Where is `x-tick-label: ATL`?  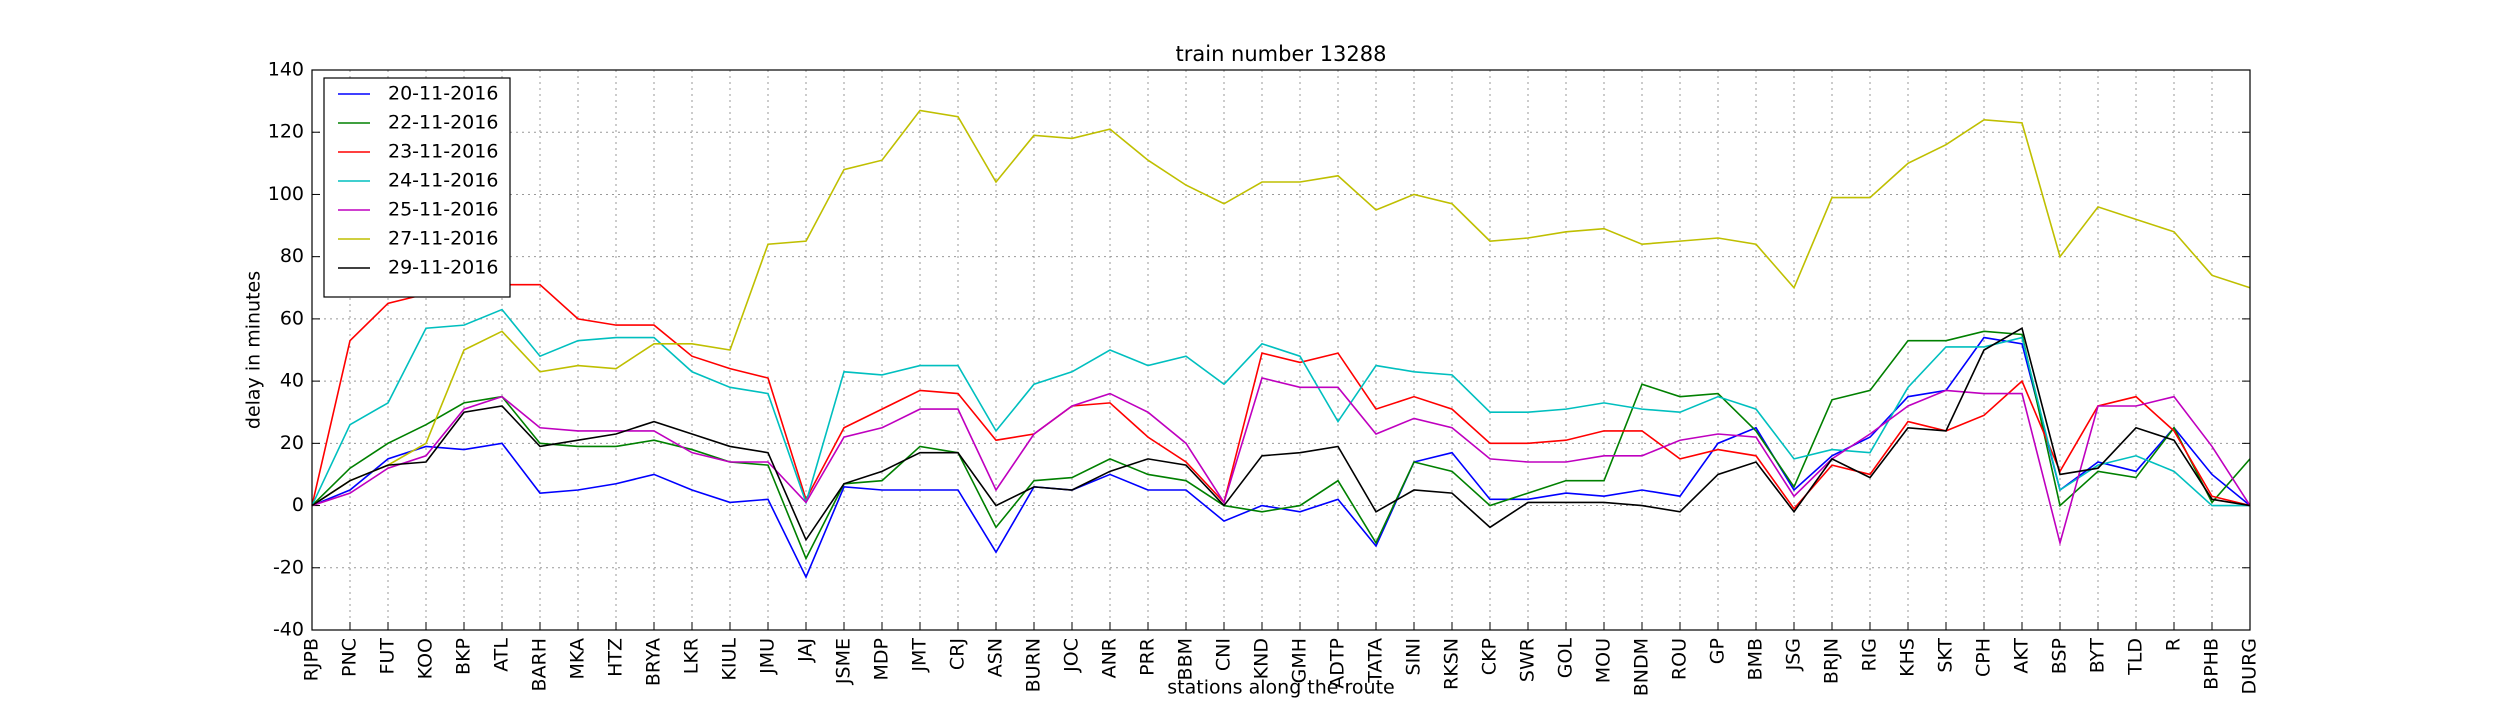
x-tick-label: ATL is located at coordinates (502, 655).